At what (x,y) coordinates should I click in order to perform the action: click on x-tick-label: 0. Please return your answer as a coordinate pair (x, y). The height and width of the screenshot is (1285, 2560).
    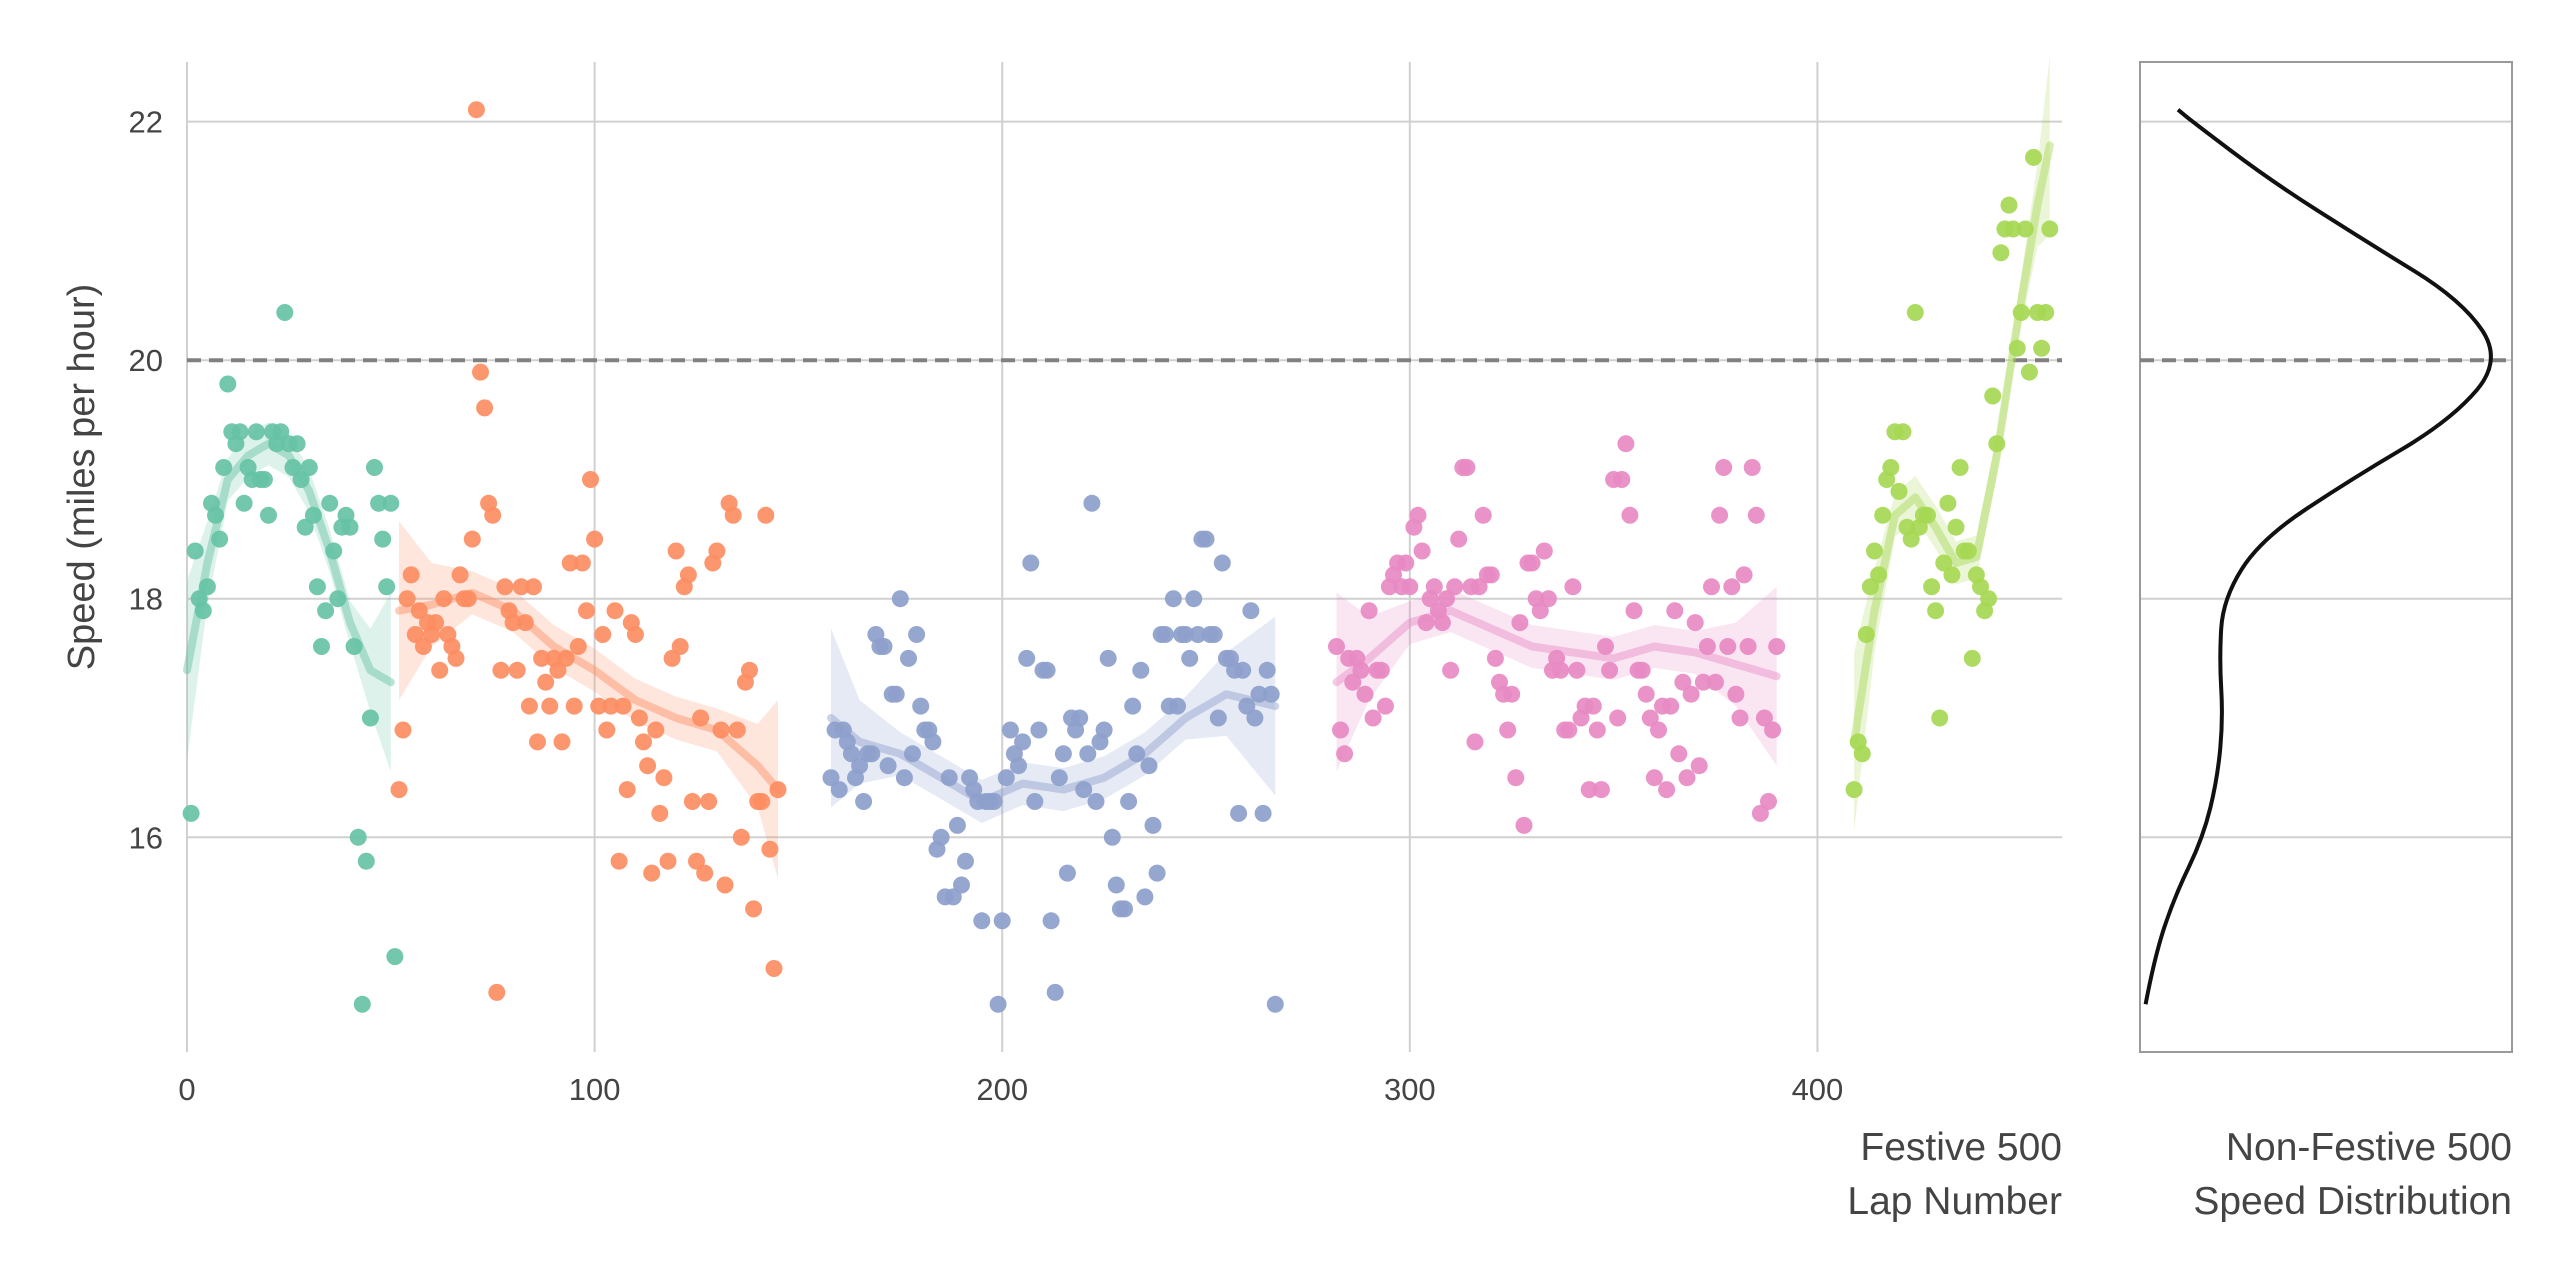
    Looking at the image, I should click on (186, 1089).